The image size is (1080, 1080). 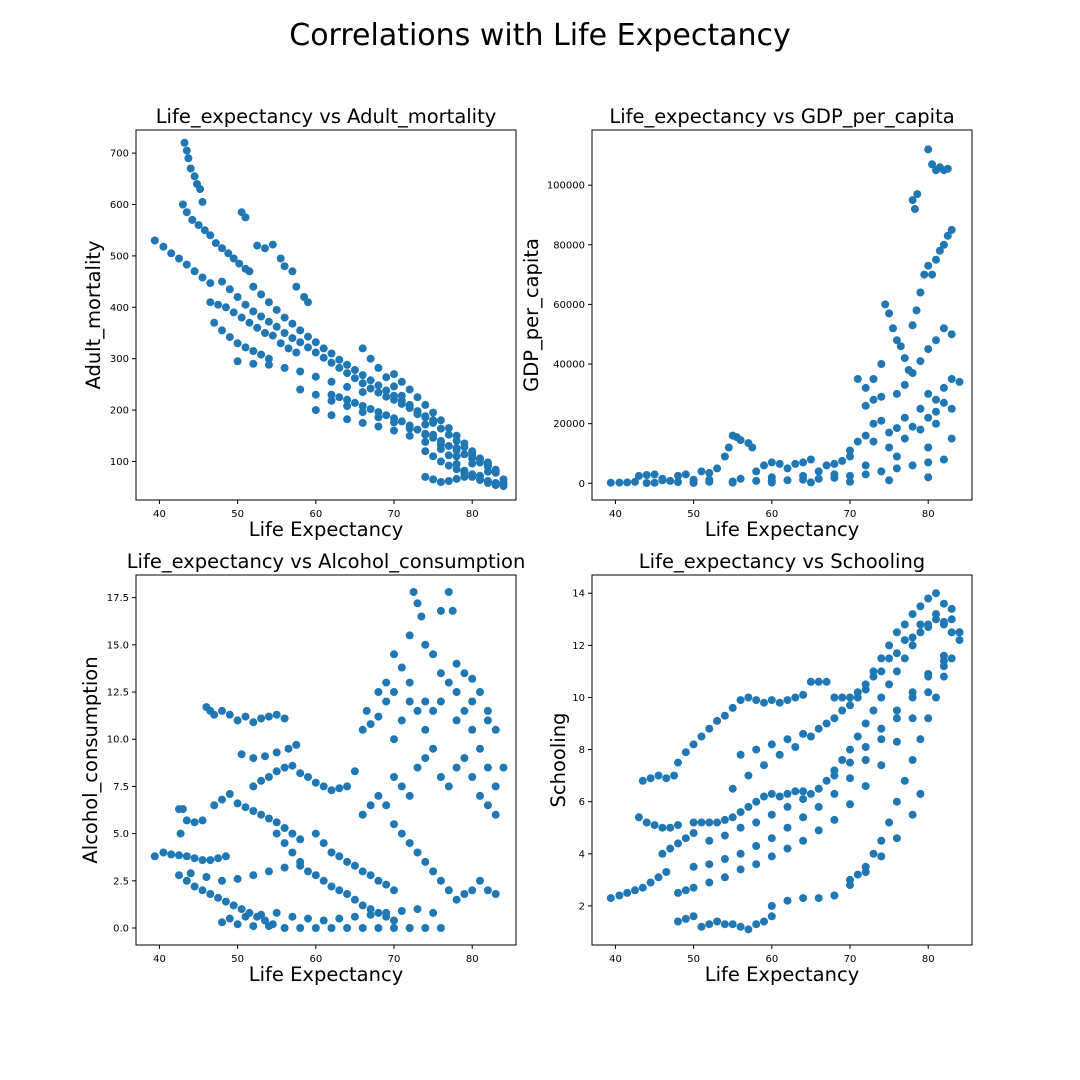 What do you see at coordinates (569, 305) in the screenshot?
I see `y-tick-label: 60000` at bounding box center [569, 305].